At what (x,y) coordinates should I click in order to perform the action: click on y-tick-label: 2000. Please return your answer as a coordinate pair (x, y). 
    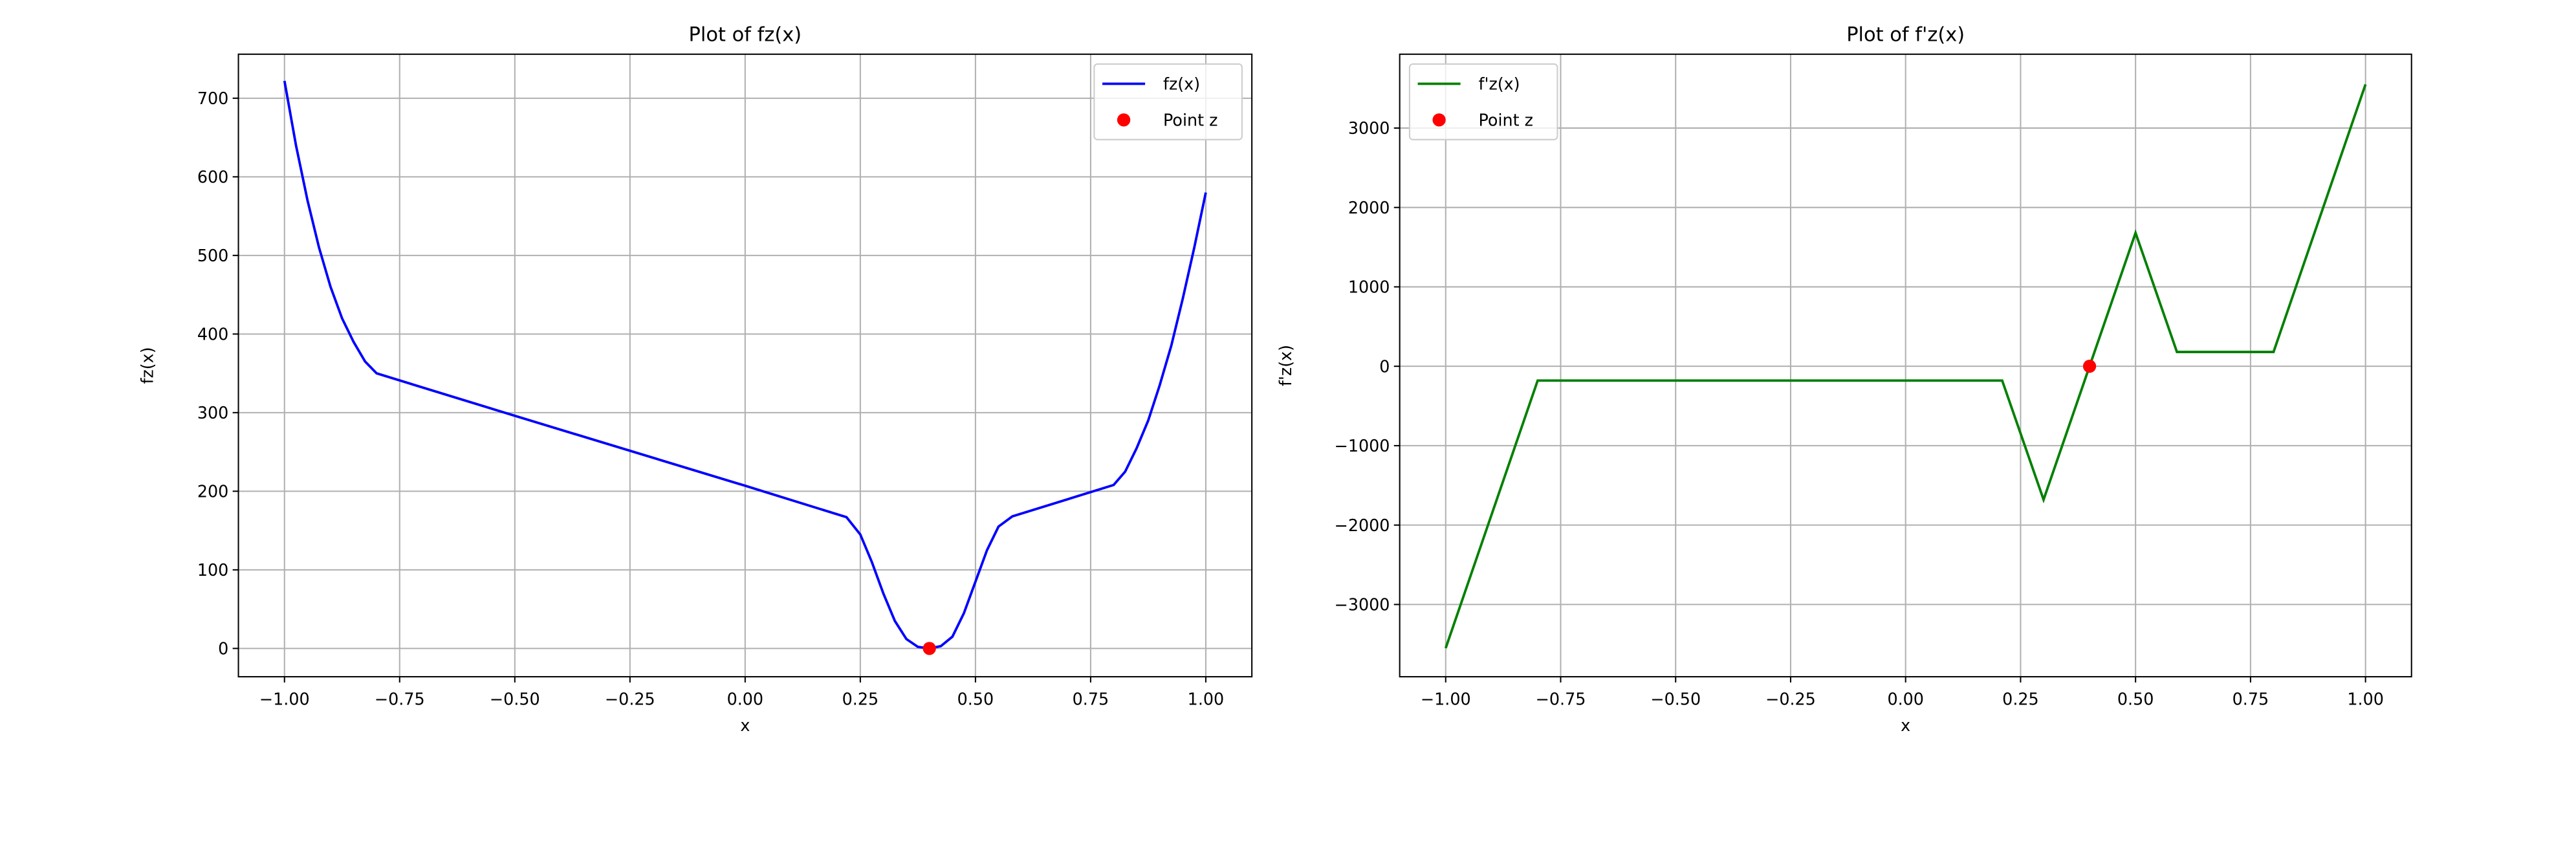
    Looking at the image, I should click on (1369, 208).